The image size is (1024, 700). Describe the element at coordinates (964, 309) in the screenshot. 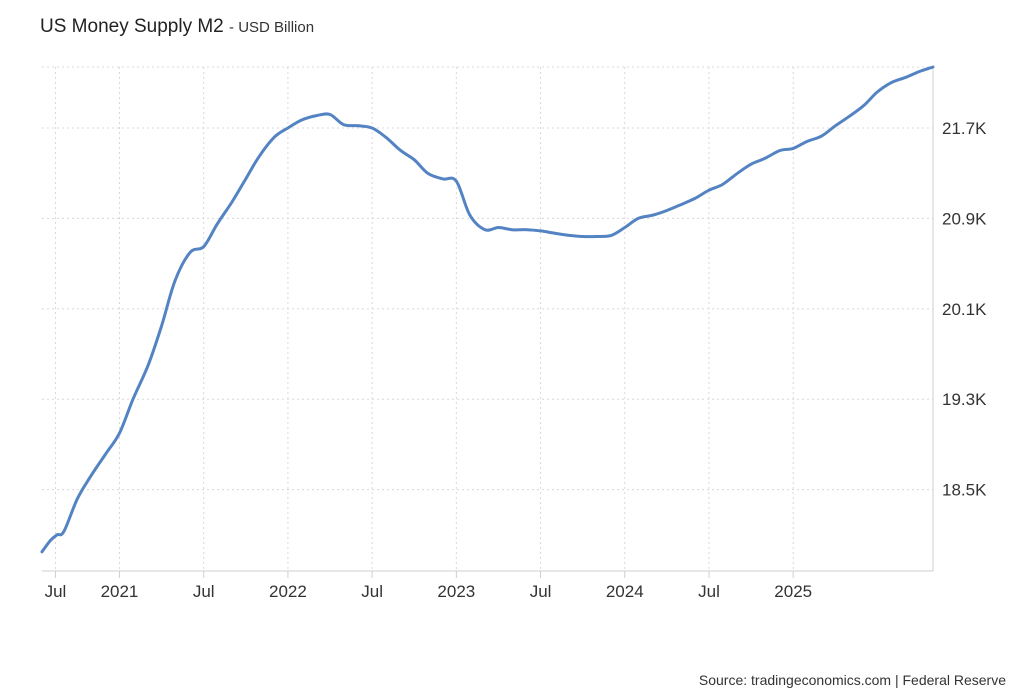

I see `y-tick-label: 20.1K` at that location.